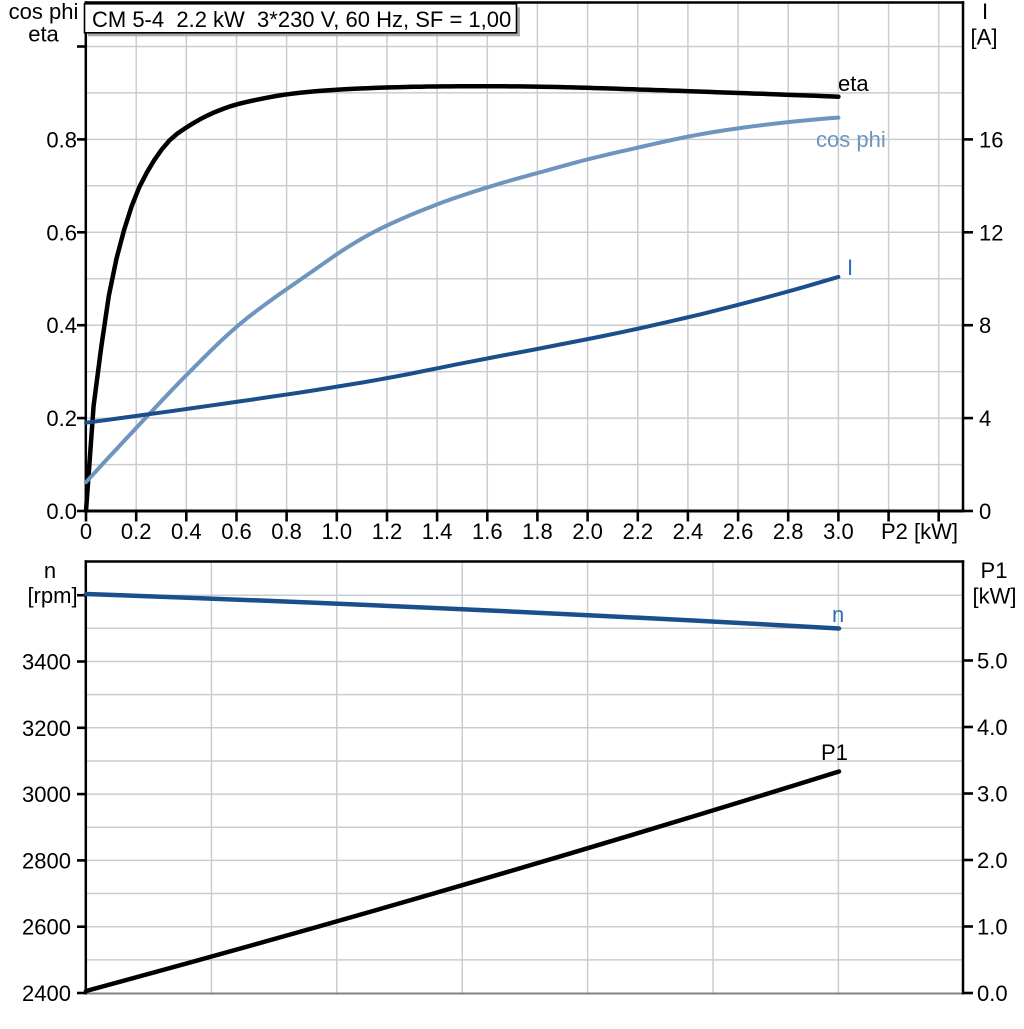 The image size is (1024, 1029). I want to click on svg-text: 4, so click(985, 418).